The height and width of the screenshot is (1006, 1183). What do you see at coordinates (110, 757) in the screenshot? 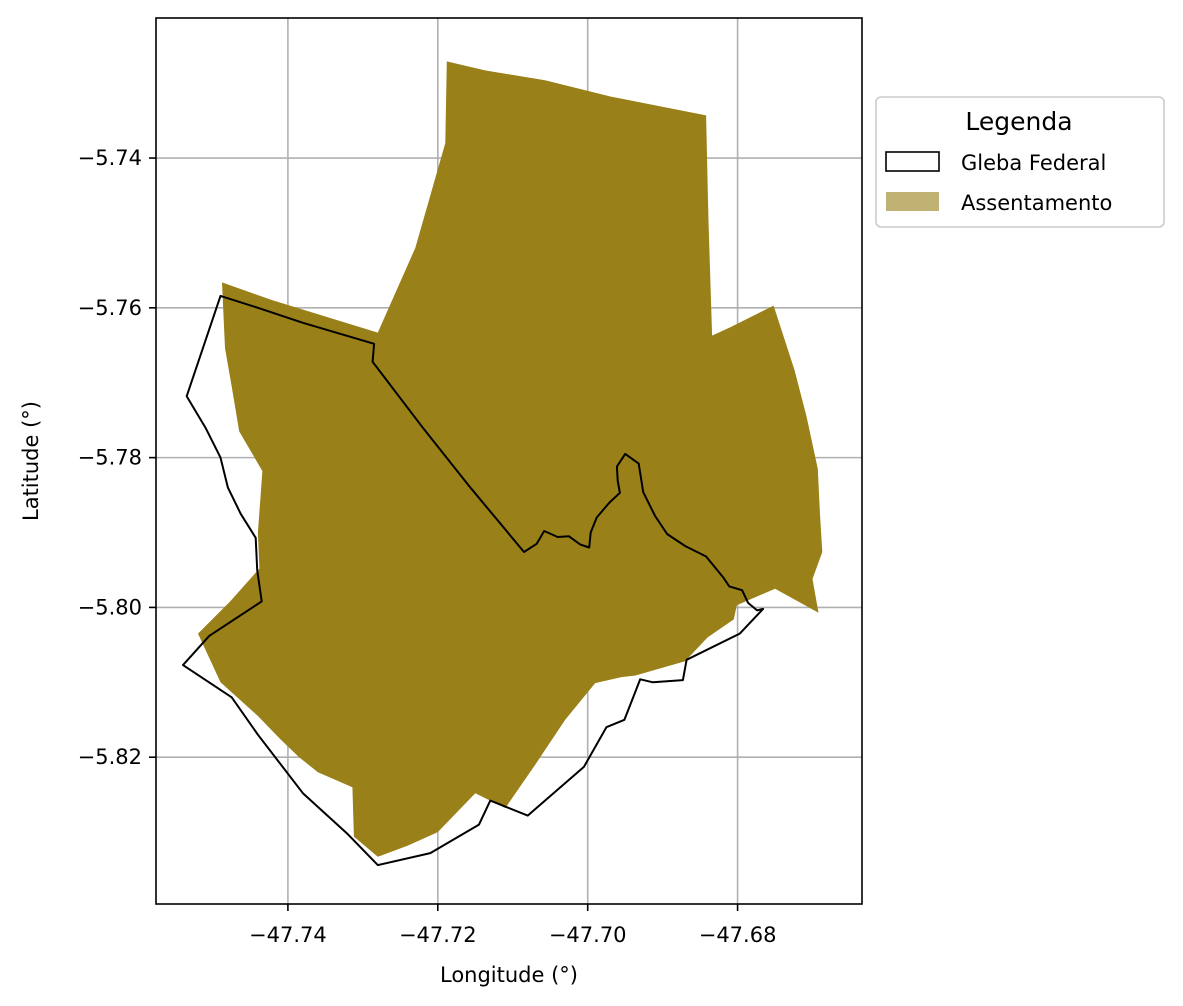
I see `y-tick-label: −5.82` at bounding box center [110, 757].